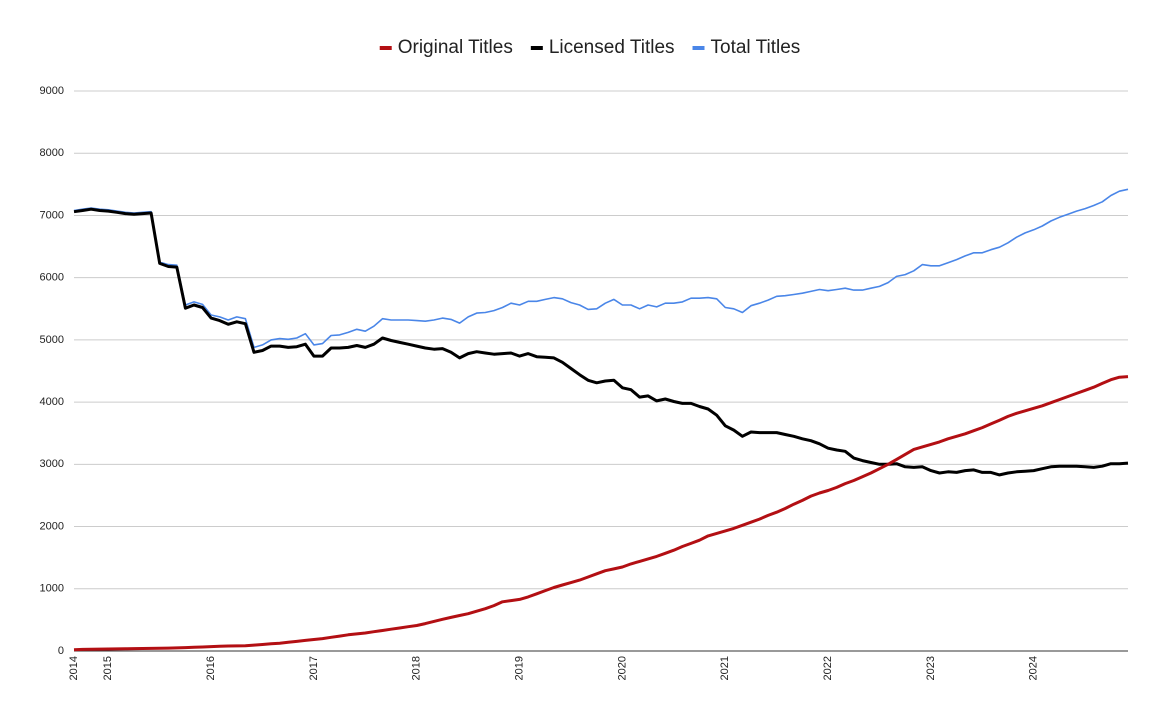 Image resolution: width=1168 pixels, height=721 pixels. I want to click on x-tick-label: 2024, so click(1034, 668).